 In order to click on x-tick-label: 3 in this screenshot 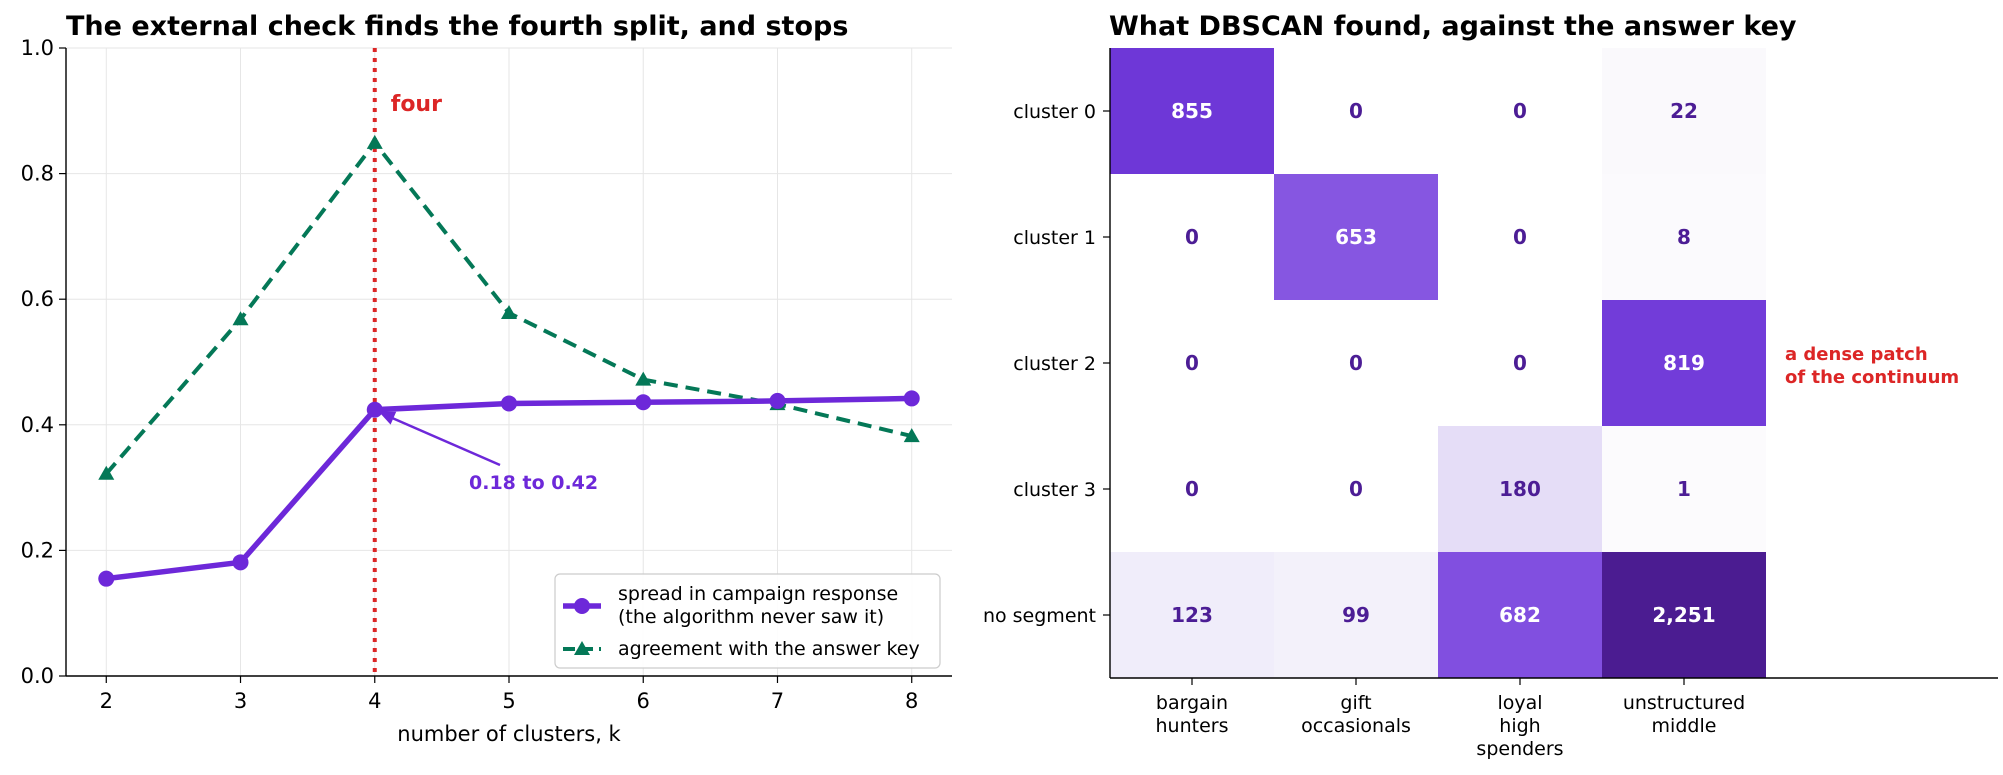, I will do `click(240, 701)`.